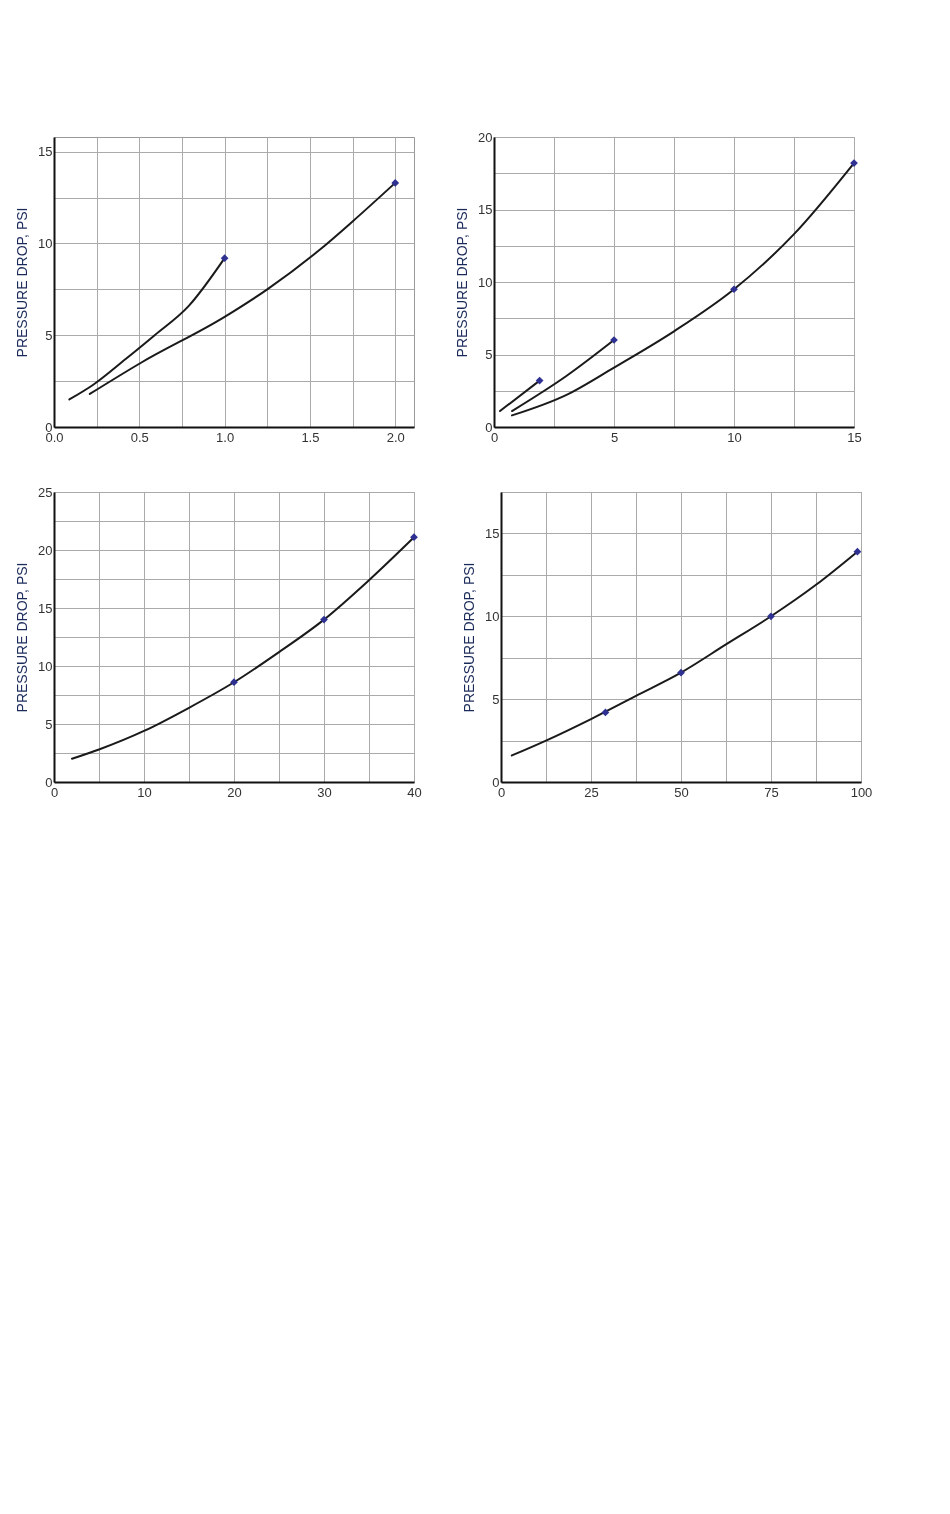 The height and width of the screenshot is (1514, 950). I want to click on x-tick-label: 25, so click(591, 792).